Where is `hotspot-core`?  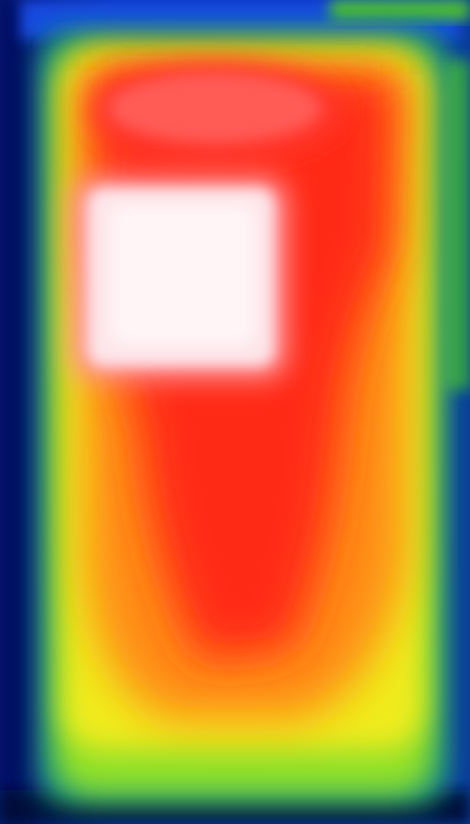 hotspot-core is located at coordinates (182, 275).